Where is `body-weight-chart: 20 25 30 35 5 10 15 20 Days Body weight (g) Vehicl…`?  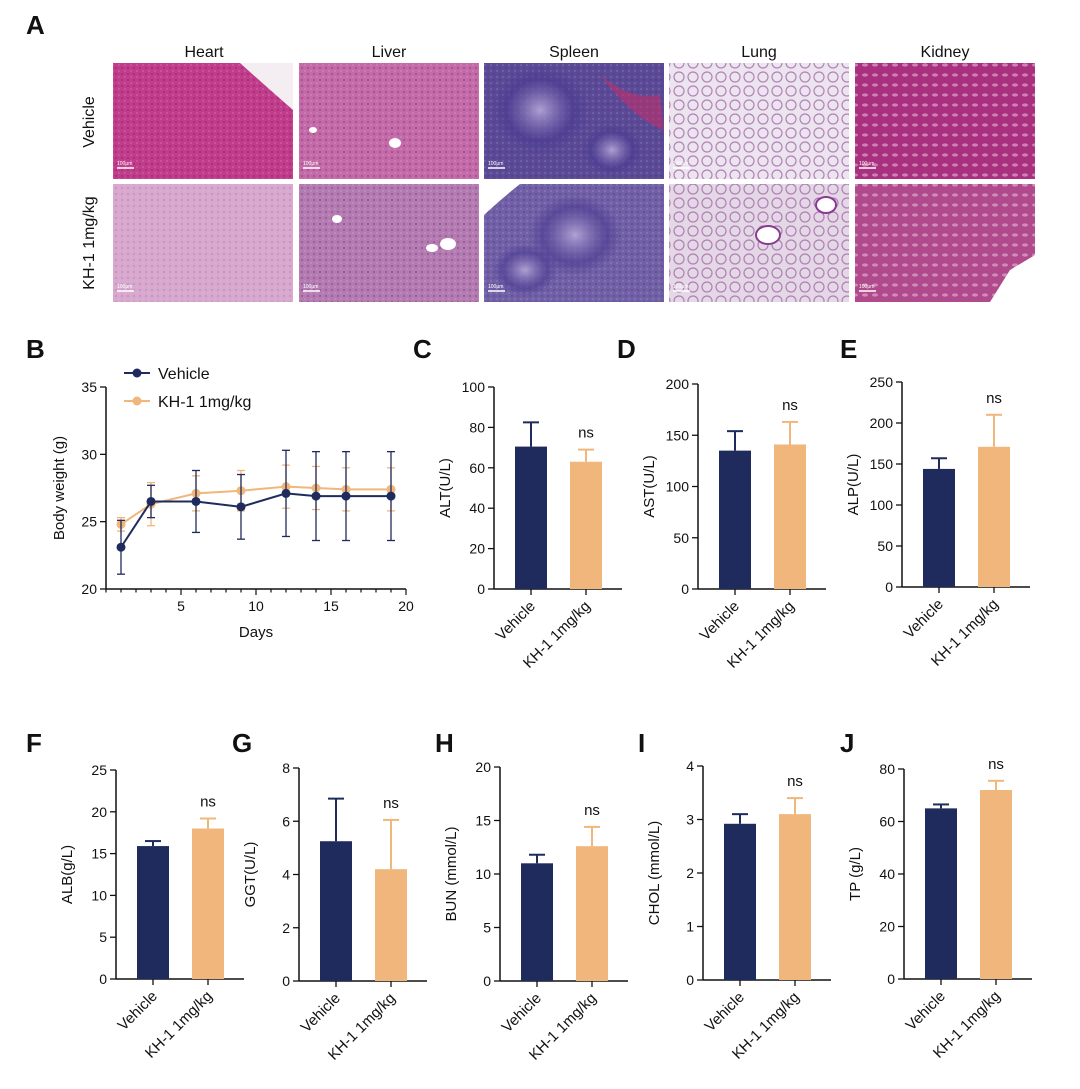 body-weight-chart: 20 25 30 35 5 10 15 20 Days Body weight (g) Vehicl… is located at coordinates (232, 503).